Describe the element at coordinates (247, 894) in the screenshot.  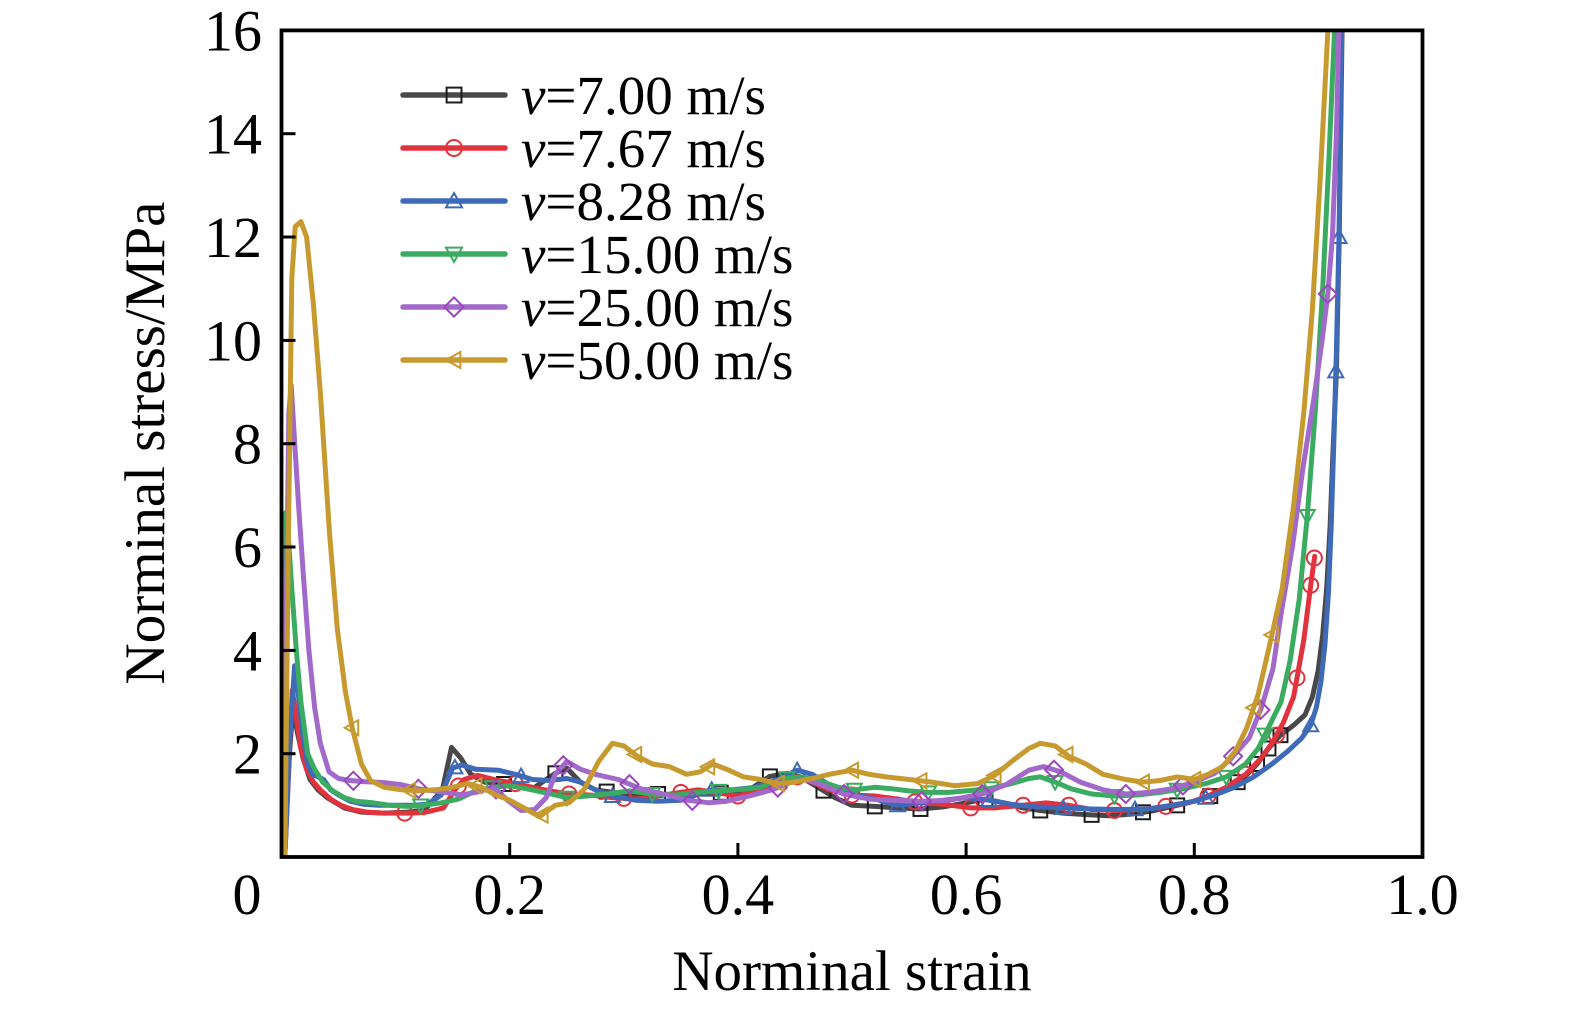
I see `svg-text: 0` at that location.